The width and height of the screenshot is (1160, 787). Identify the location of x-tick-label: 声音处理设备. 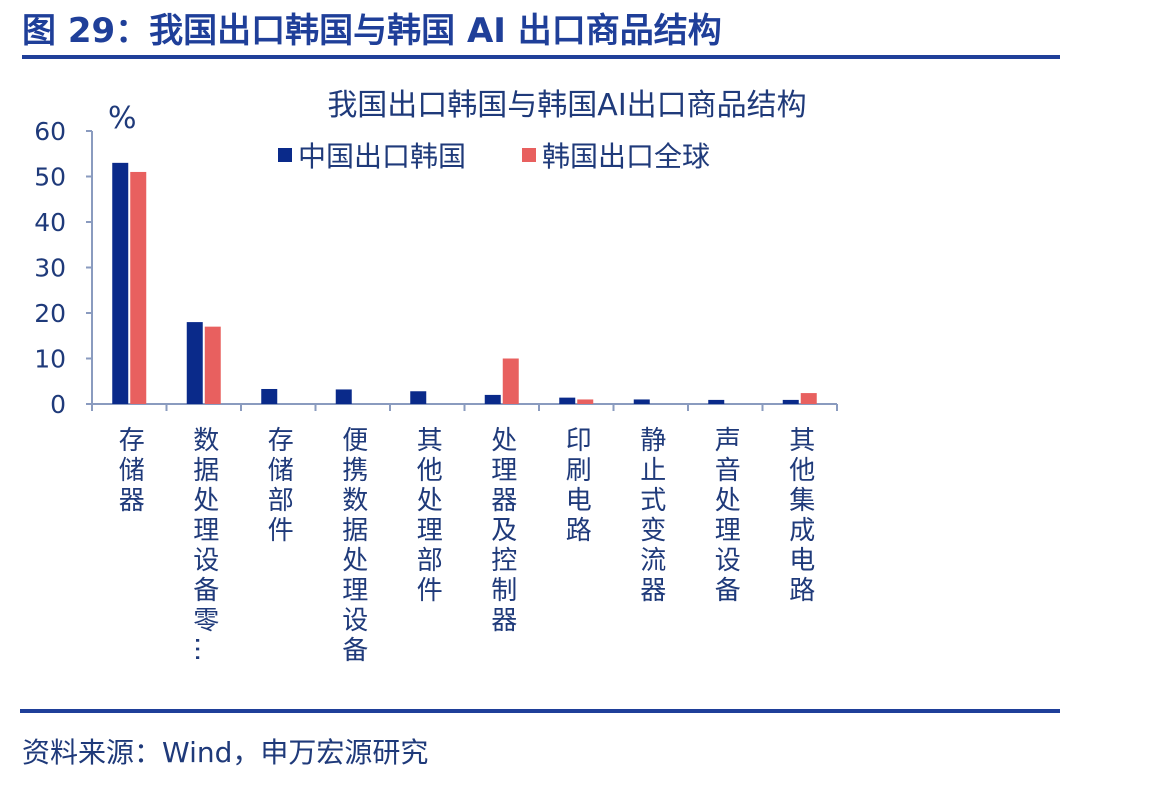
(725, 516).